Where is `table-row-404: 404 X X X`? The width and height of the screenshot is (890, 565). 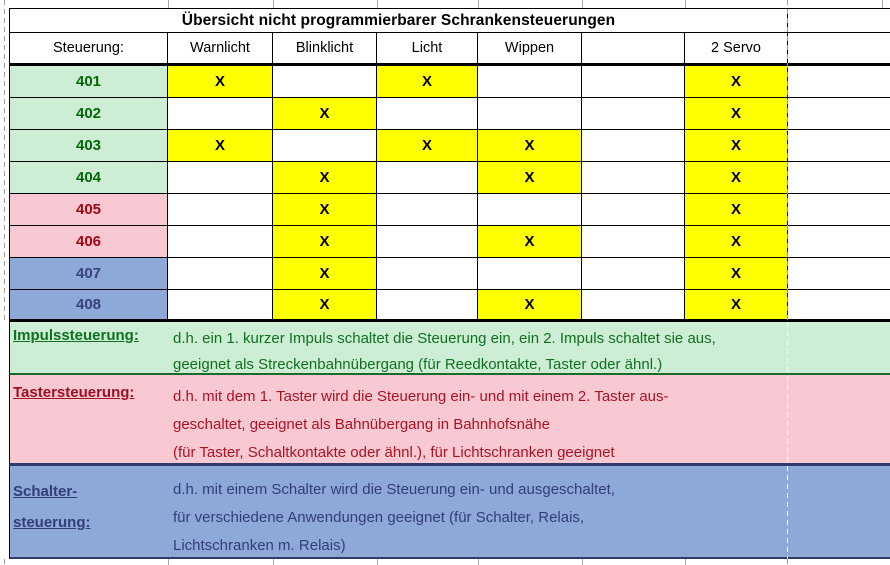
table-row-404: 404 X X X is located at coordinates (449, 178).